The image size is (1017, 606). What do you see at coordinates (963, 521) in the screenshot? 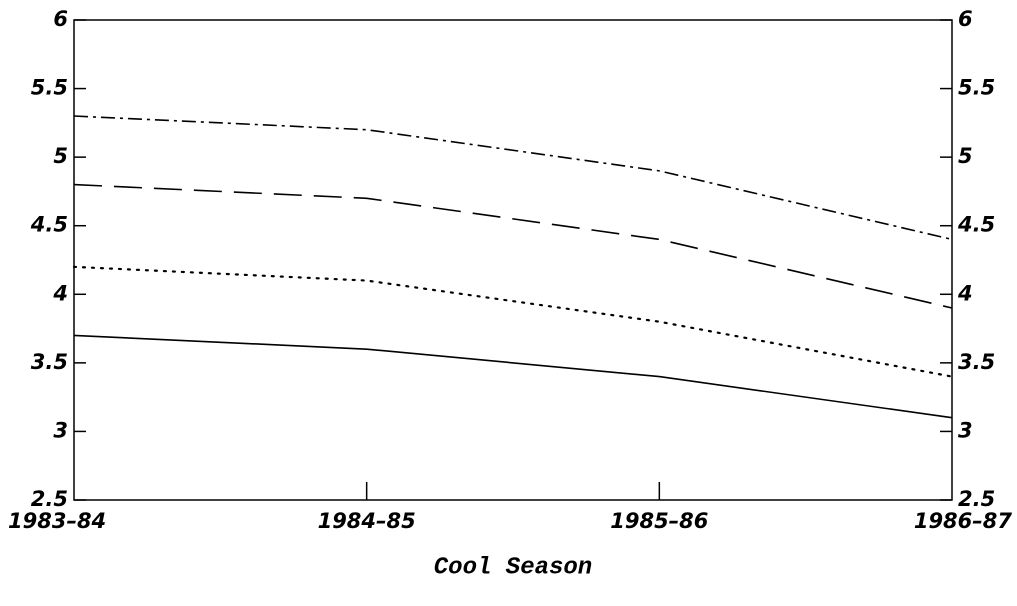
I see `x-tick-label: 1986–87` at bounding box center [963, 521].